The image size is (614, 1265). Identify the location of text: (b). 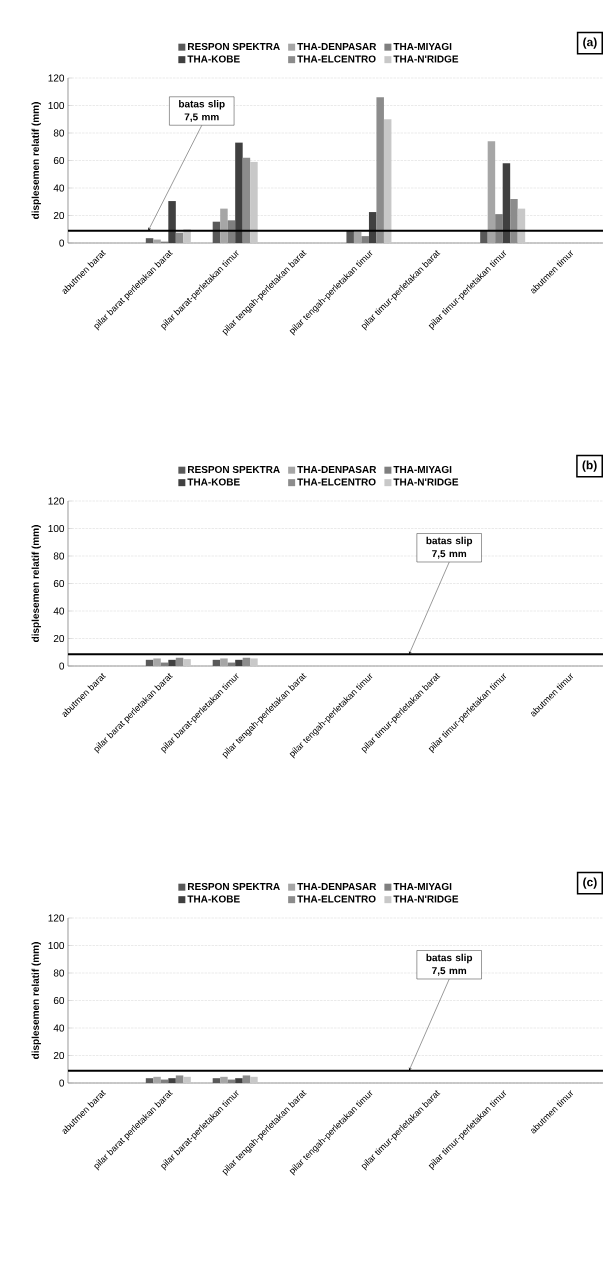
(589, 466).